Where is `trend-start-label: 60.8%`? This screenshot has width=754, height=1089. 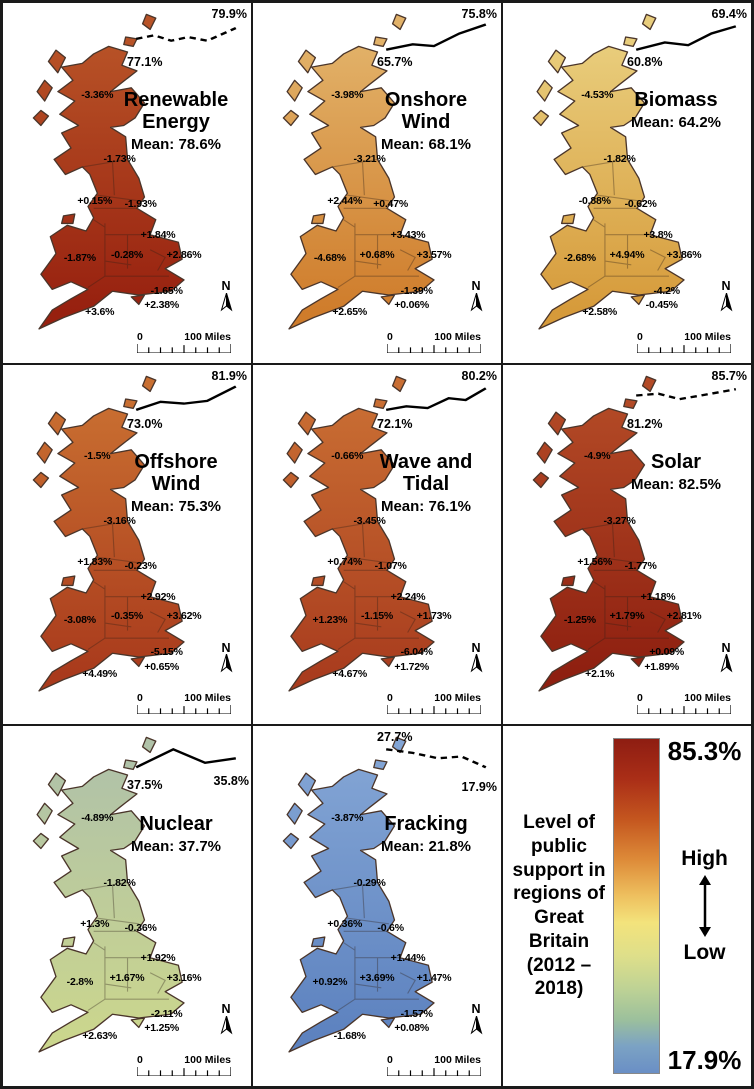 trend-start-label: 60.8% is located at coordinates (645, 62).